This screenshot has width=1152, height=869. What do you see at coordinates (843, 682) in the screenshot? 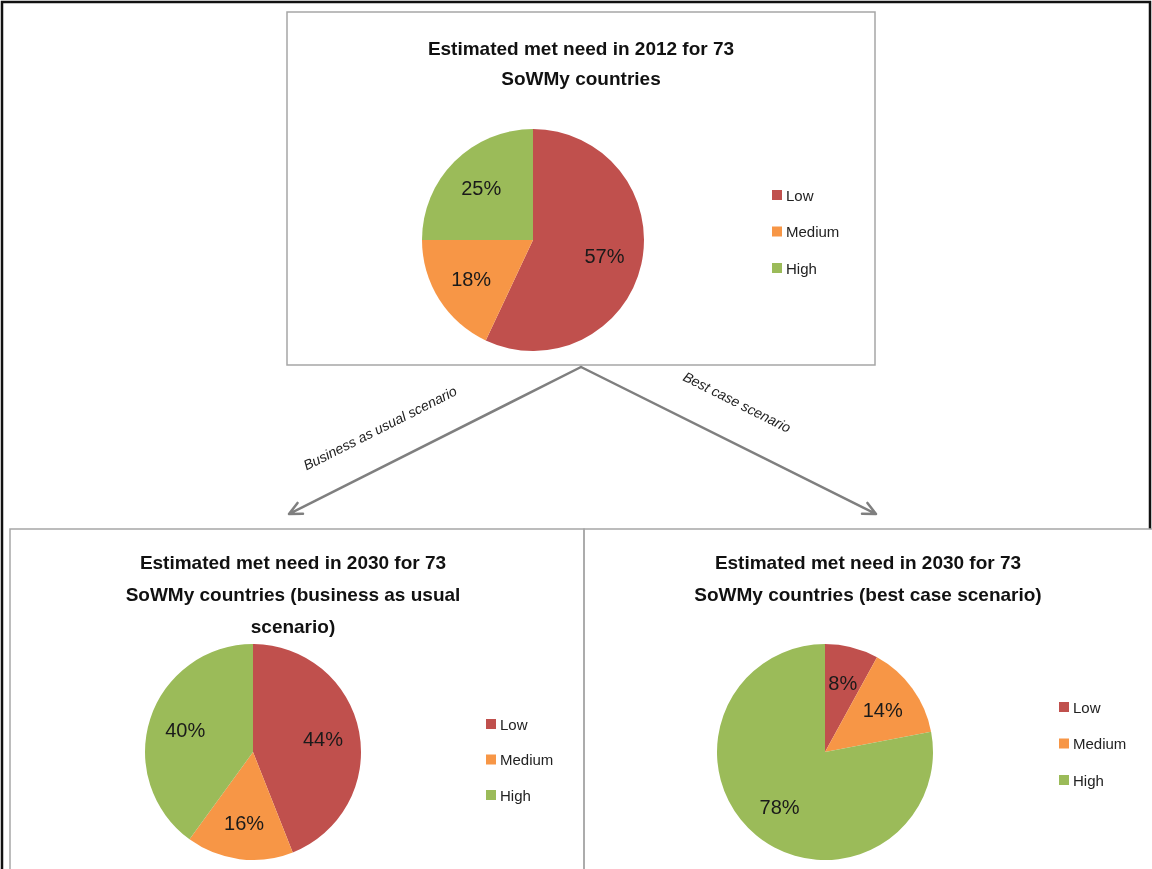
I see `data-label: 8%` at bounding box center [843, 682].